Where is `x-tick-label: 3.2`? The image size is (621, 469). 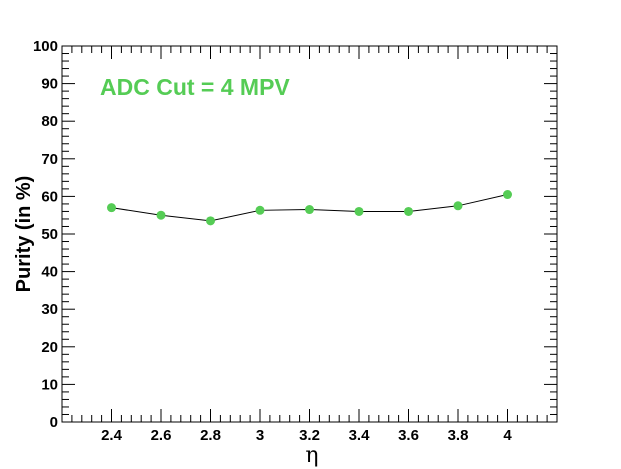 x-tick-label: 3.2 is located at coordinates (309, 435).